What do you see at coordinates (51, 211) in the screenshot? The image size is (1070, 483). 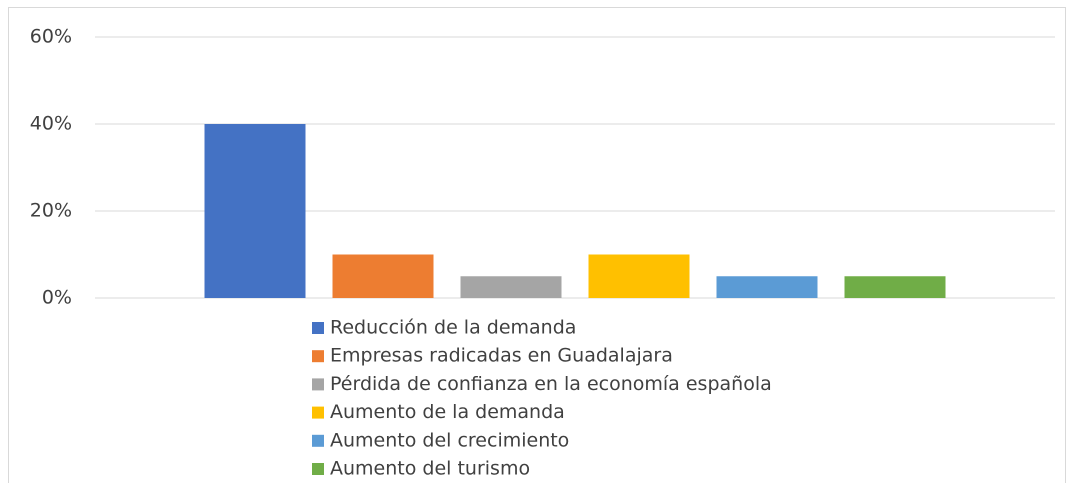 I see `y-tick-label: 20%` at bounding box center [51, 211].